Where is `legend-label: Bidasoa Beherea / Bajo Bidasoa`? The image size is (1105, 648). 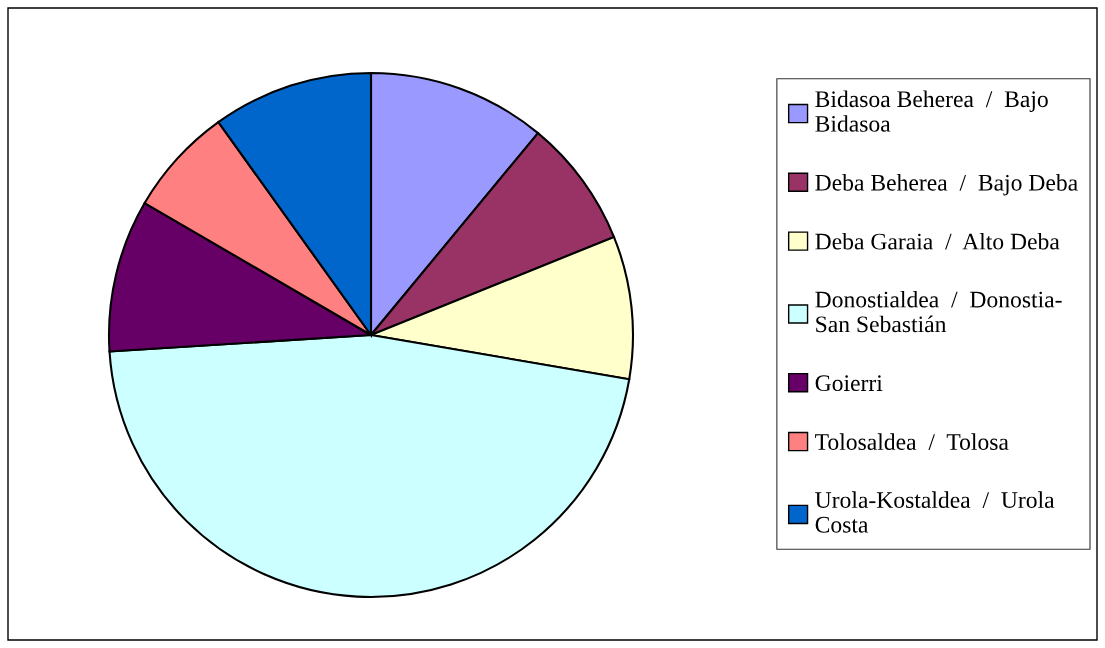 legend-label: Bidasoa Beherea / Bajo Bidasoa is located at coordinates (931, 111).